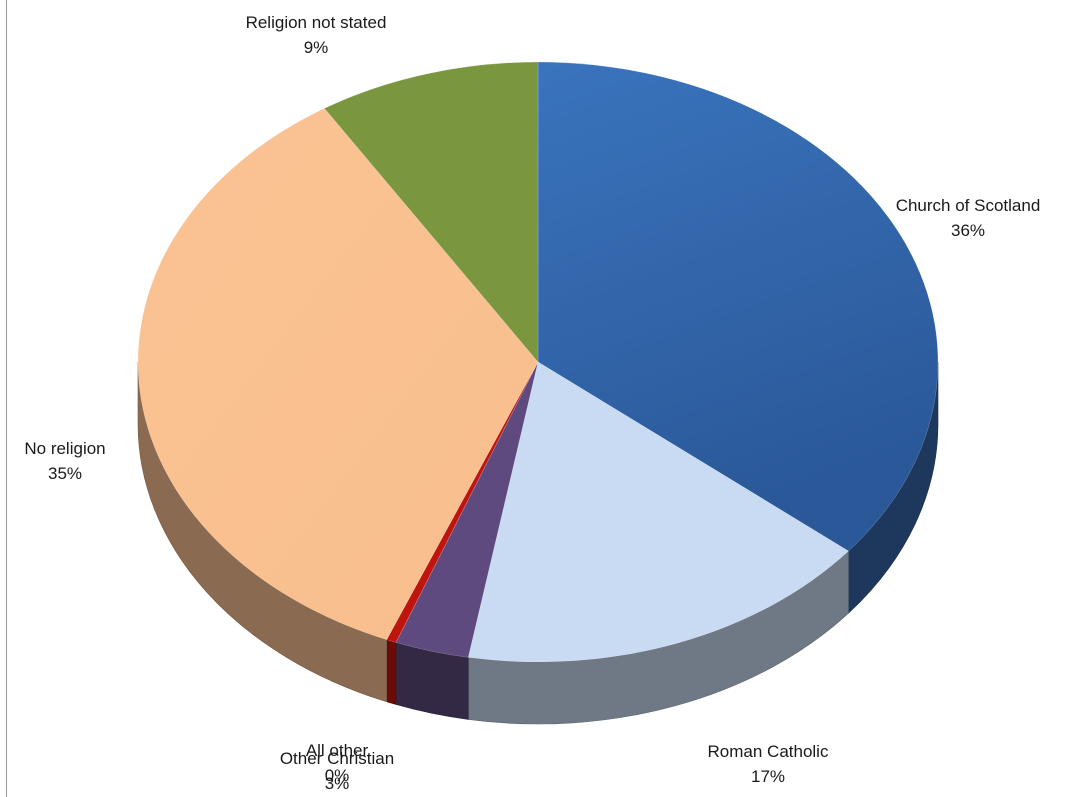 The height and width of the screenshot is (797, 1067). I want to click on slice-label-value: 17%, so click(768, 776).